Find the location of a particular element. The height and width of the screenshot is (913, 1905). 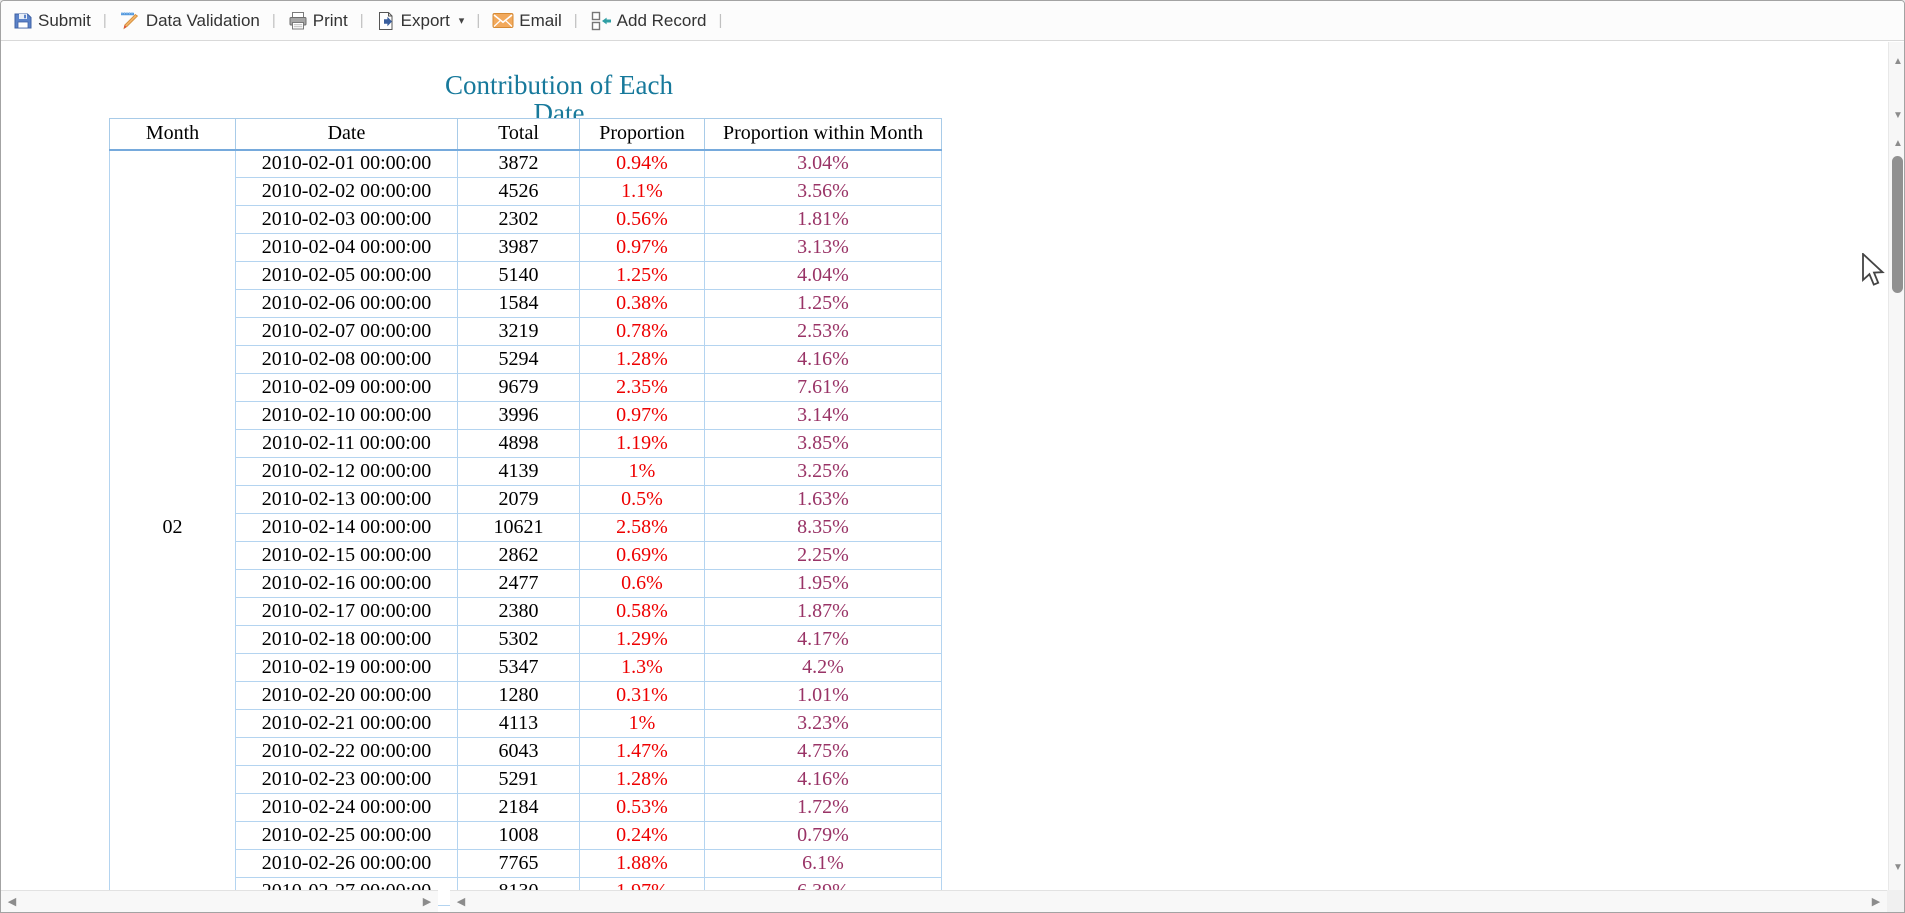

date-cell: 2010-02-20 00:00:00 is located at coordinates (346, 695).